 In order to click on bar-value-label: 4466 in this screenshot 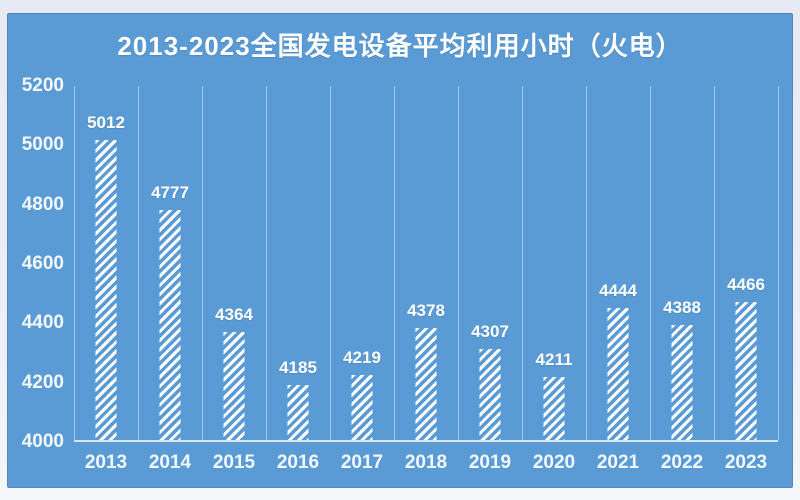, I will do `click(746, 284)`.